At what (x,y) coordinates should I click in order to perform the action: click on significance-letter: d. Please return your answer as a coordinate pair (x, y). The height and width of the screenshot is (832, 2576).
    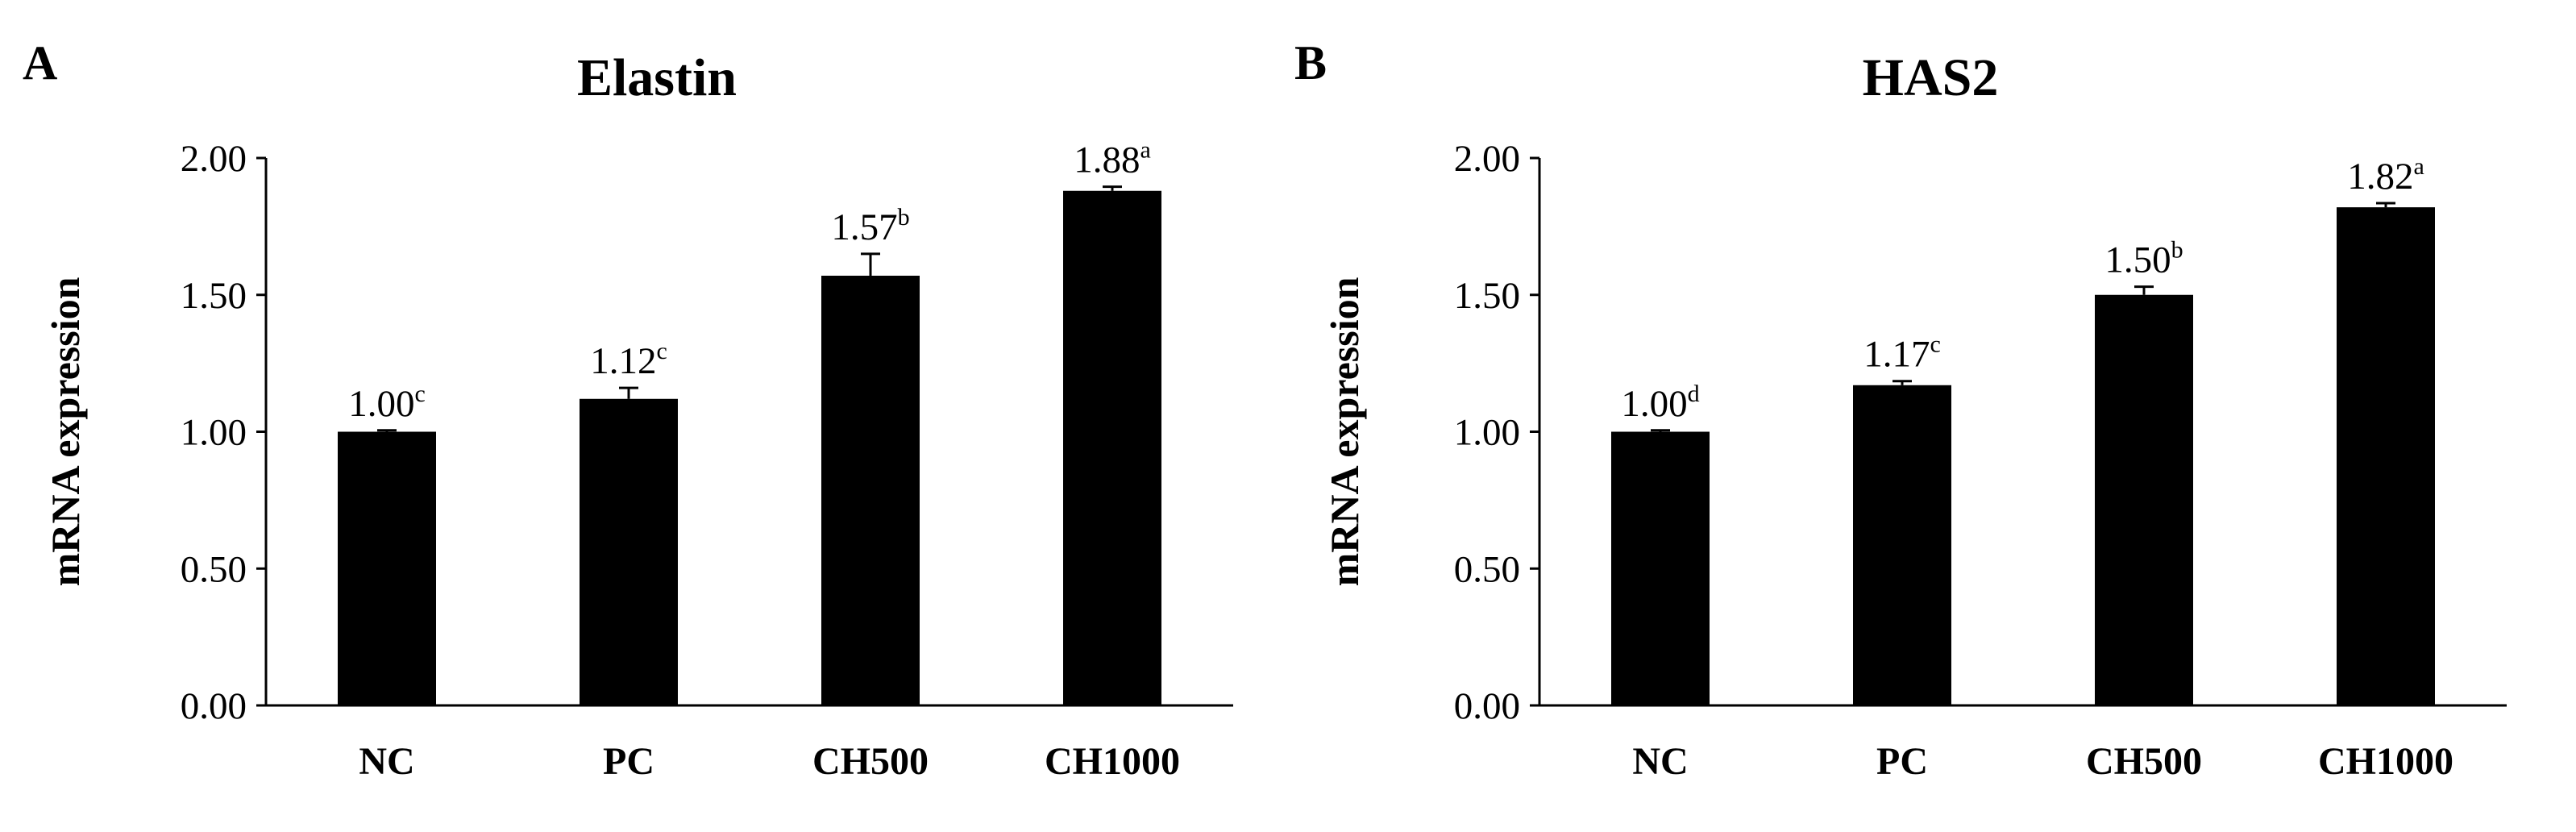
    Looking at the image, I should click on (1694, 394).